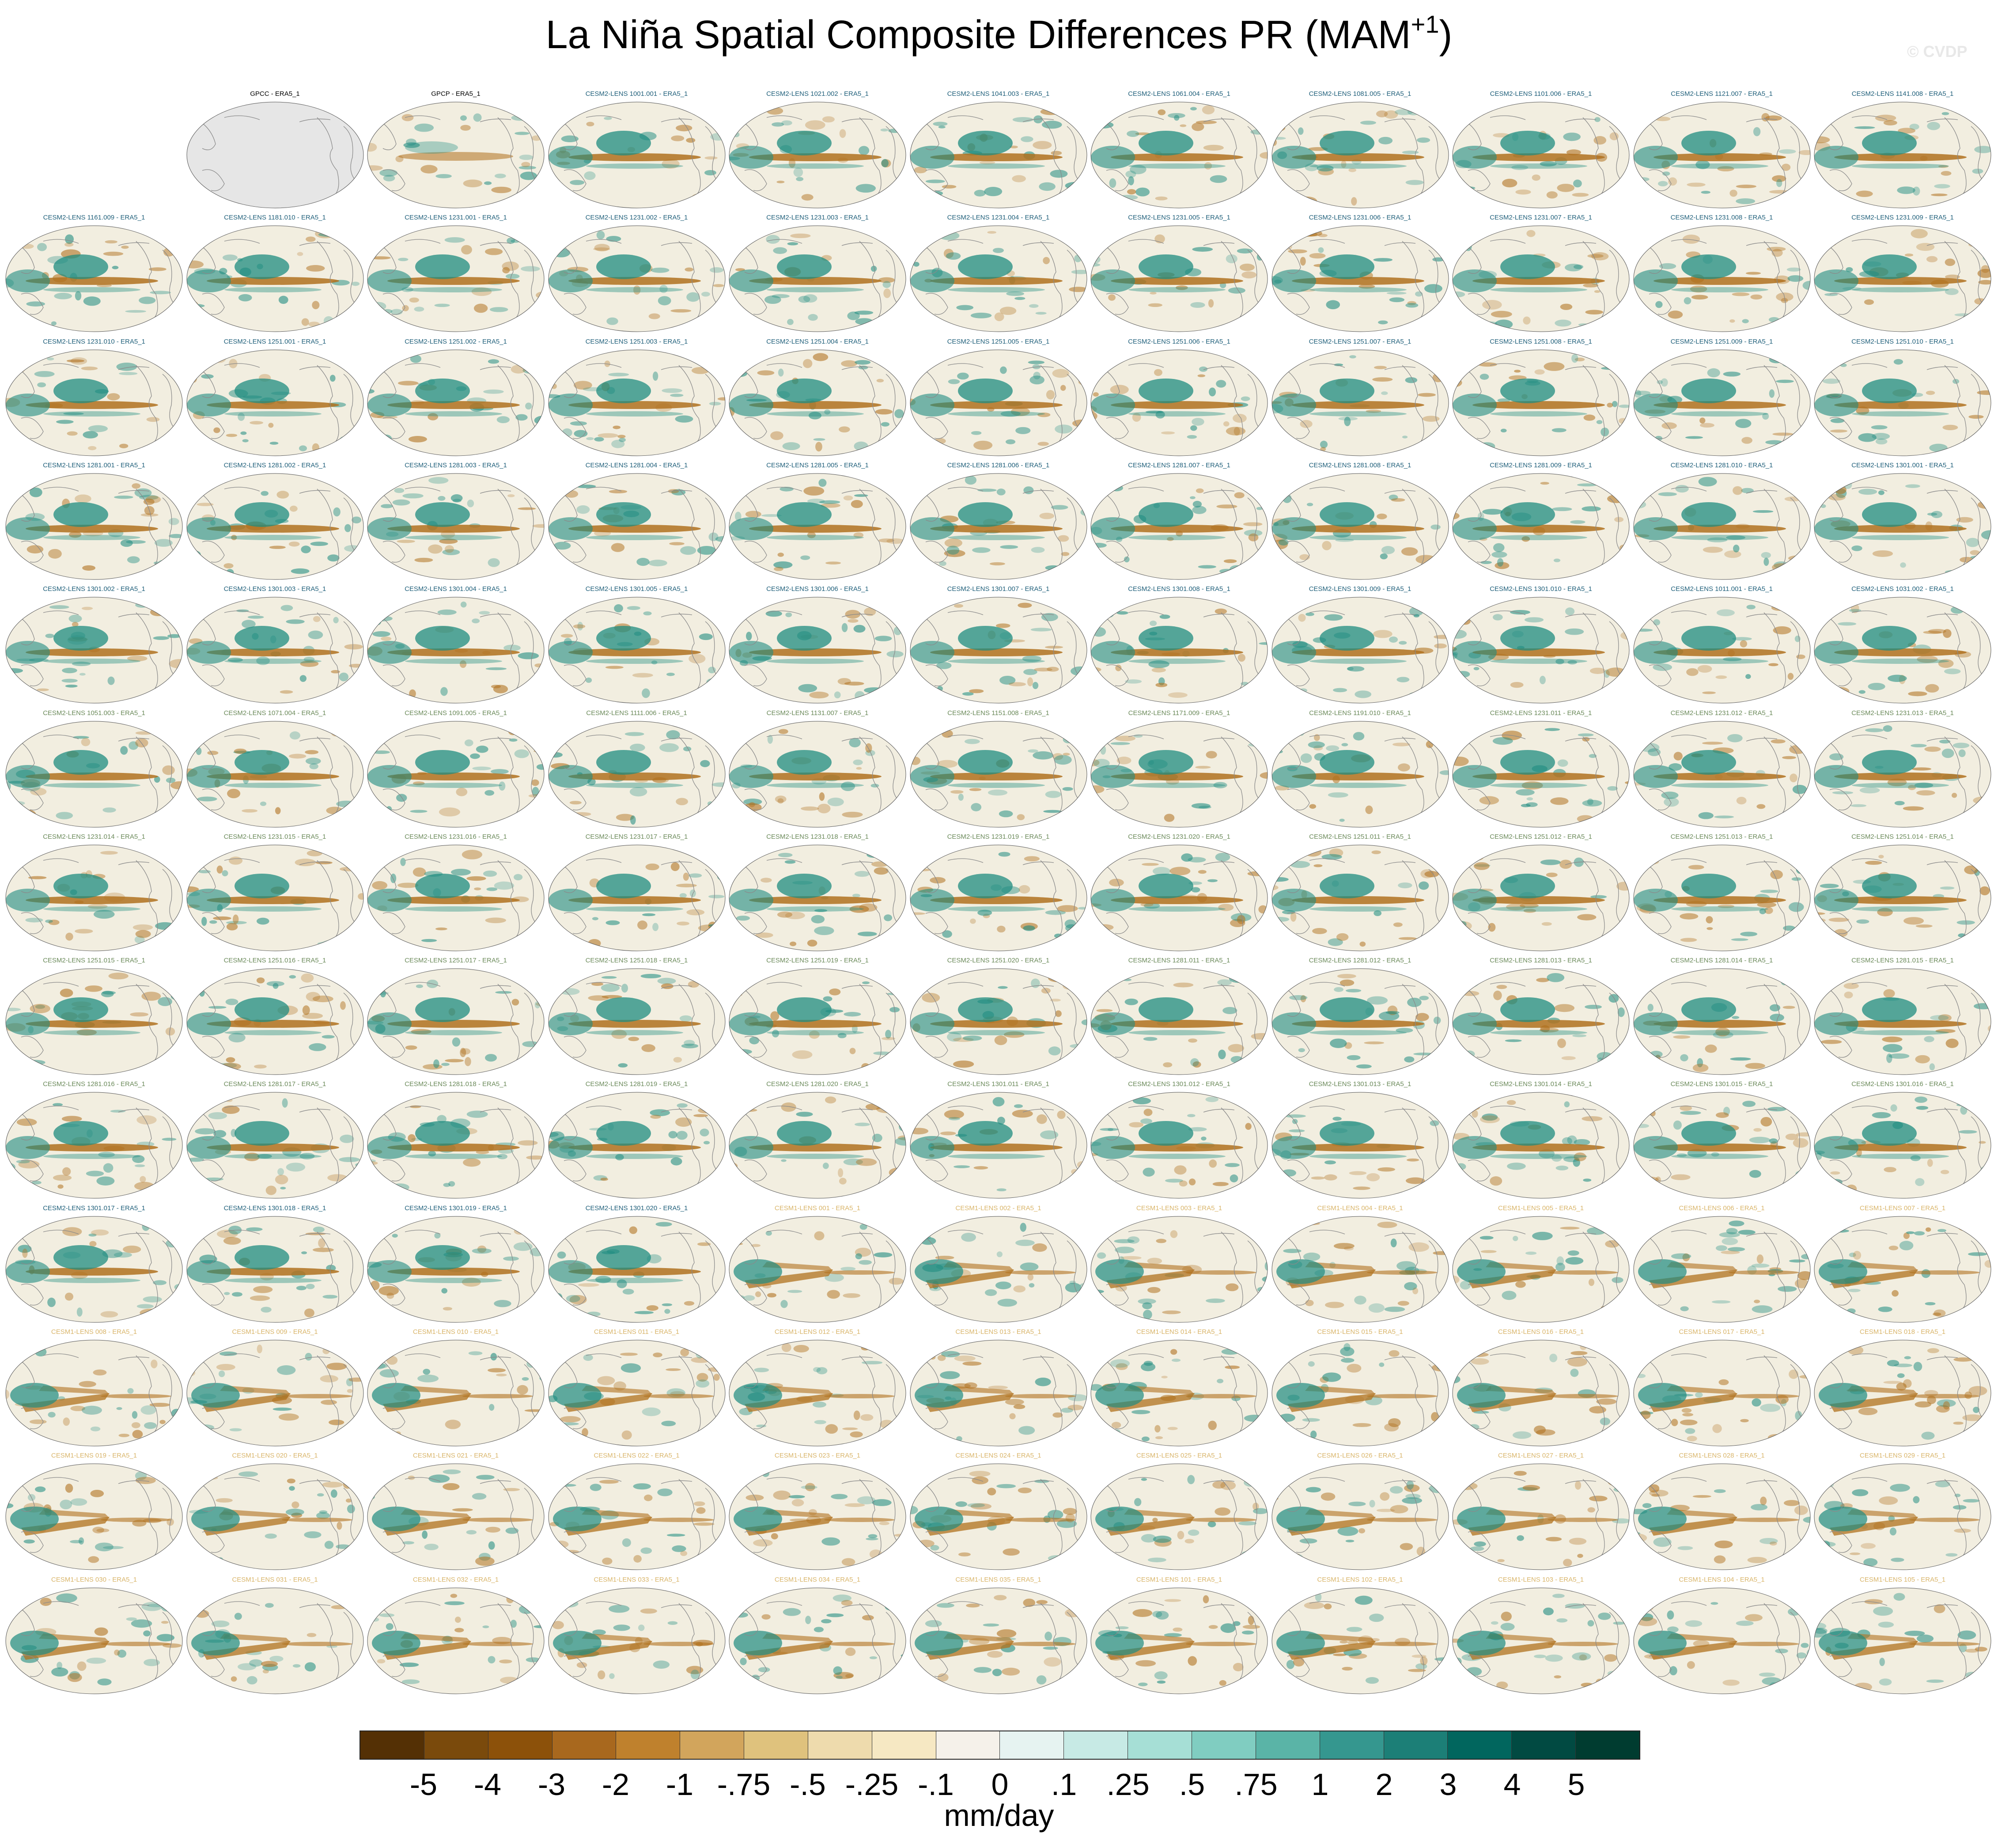 This screenshot has width=1998, height=1848. Describe the element at coordinates (1221, 1272) in the screenshot. I see `atlantic-band` at that location.